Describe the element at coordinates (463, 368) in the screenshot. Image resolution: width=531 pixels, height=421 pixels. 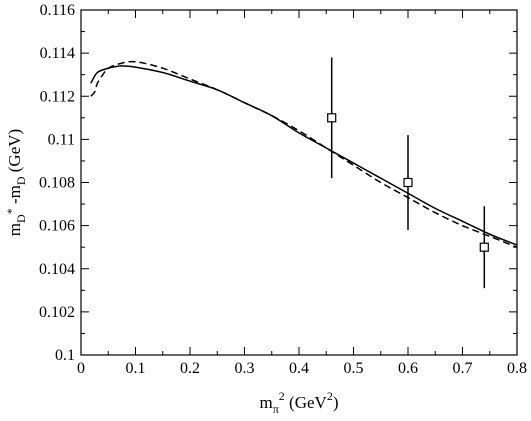
I see `x-tick-label: 0.7` at that location.